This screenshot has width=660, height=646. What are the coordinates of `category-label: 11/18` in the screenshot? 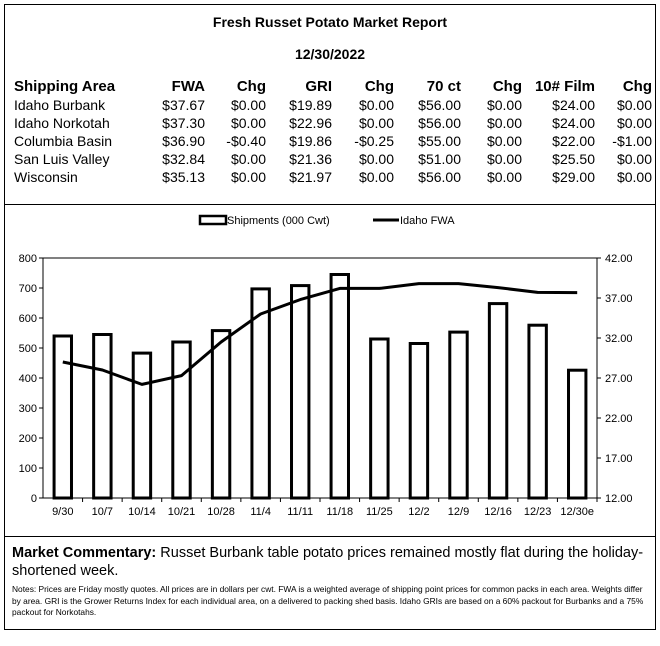 It's located at (339, 512).